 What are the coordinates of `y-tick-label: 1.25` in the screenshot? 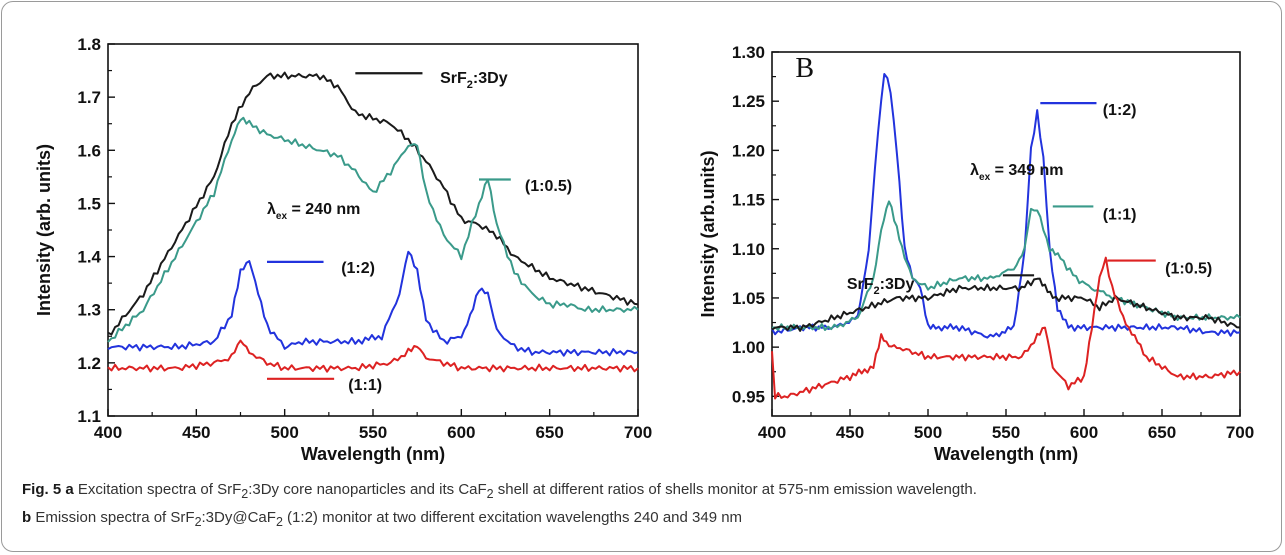 It's located at (748, 101).